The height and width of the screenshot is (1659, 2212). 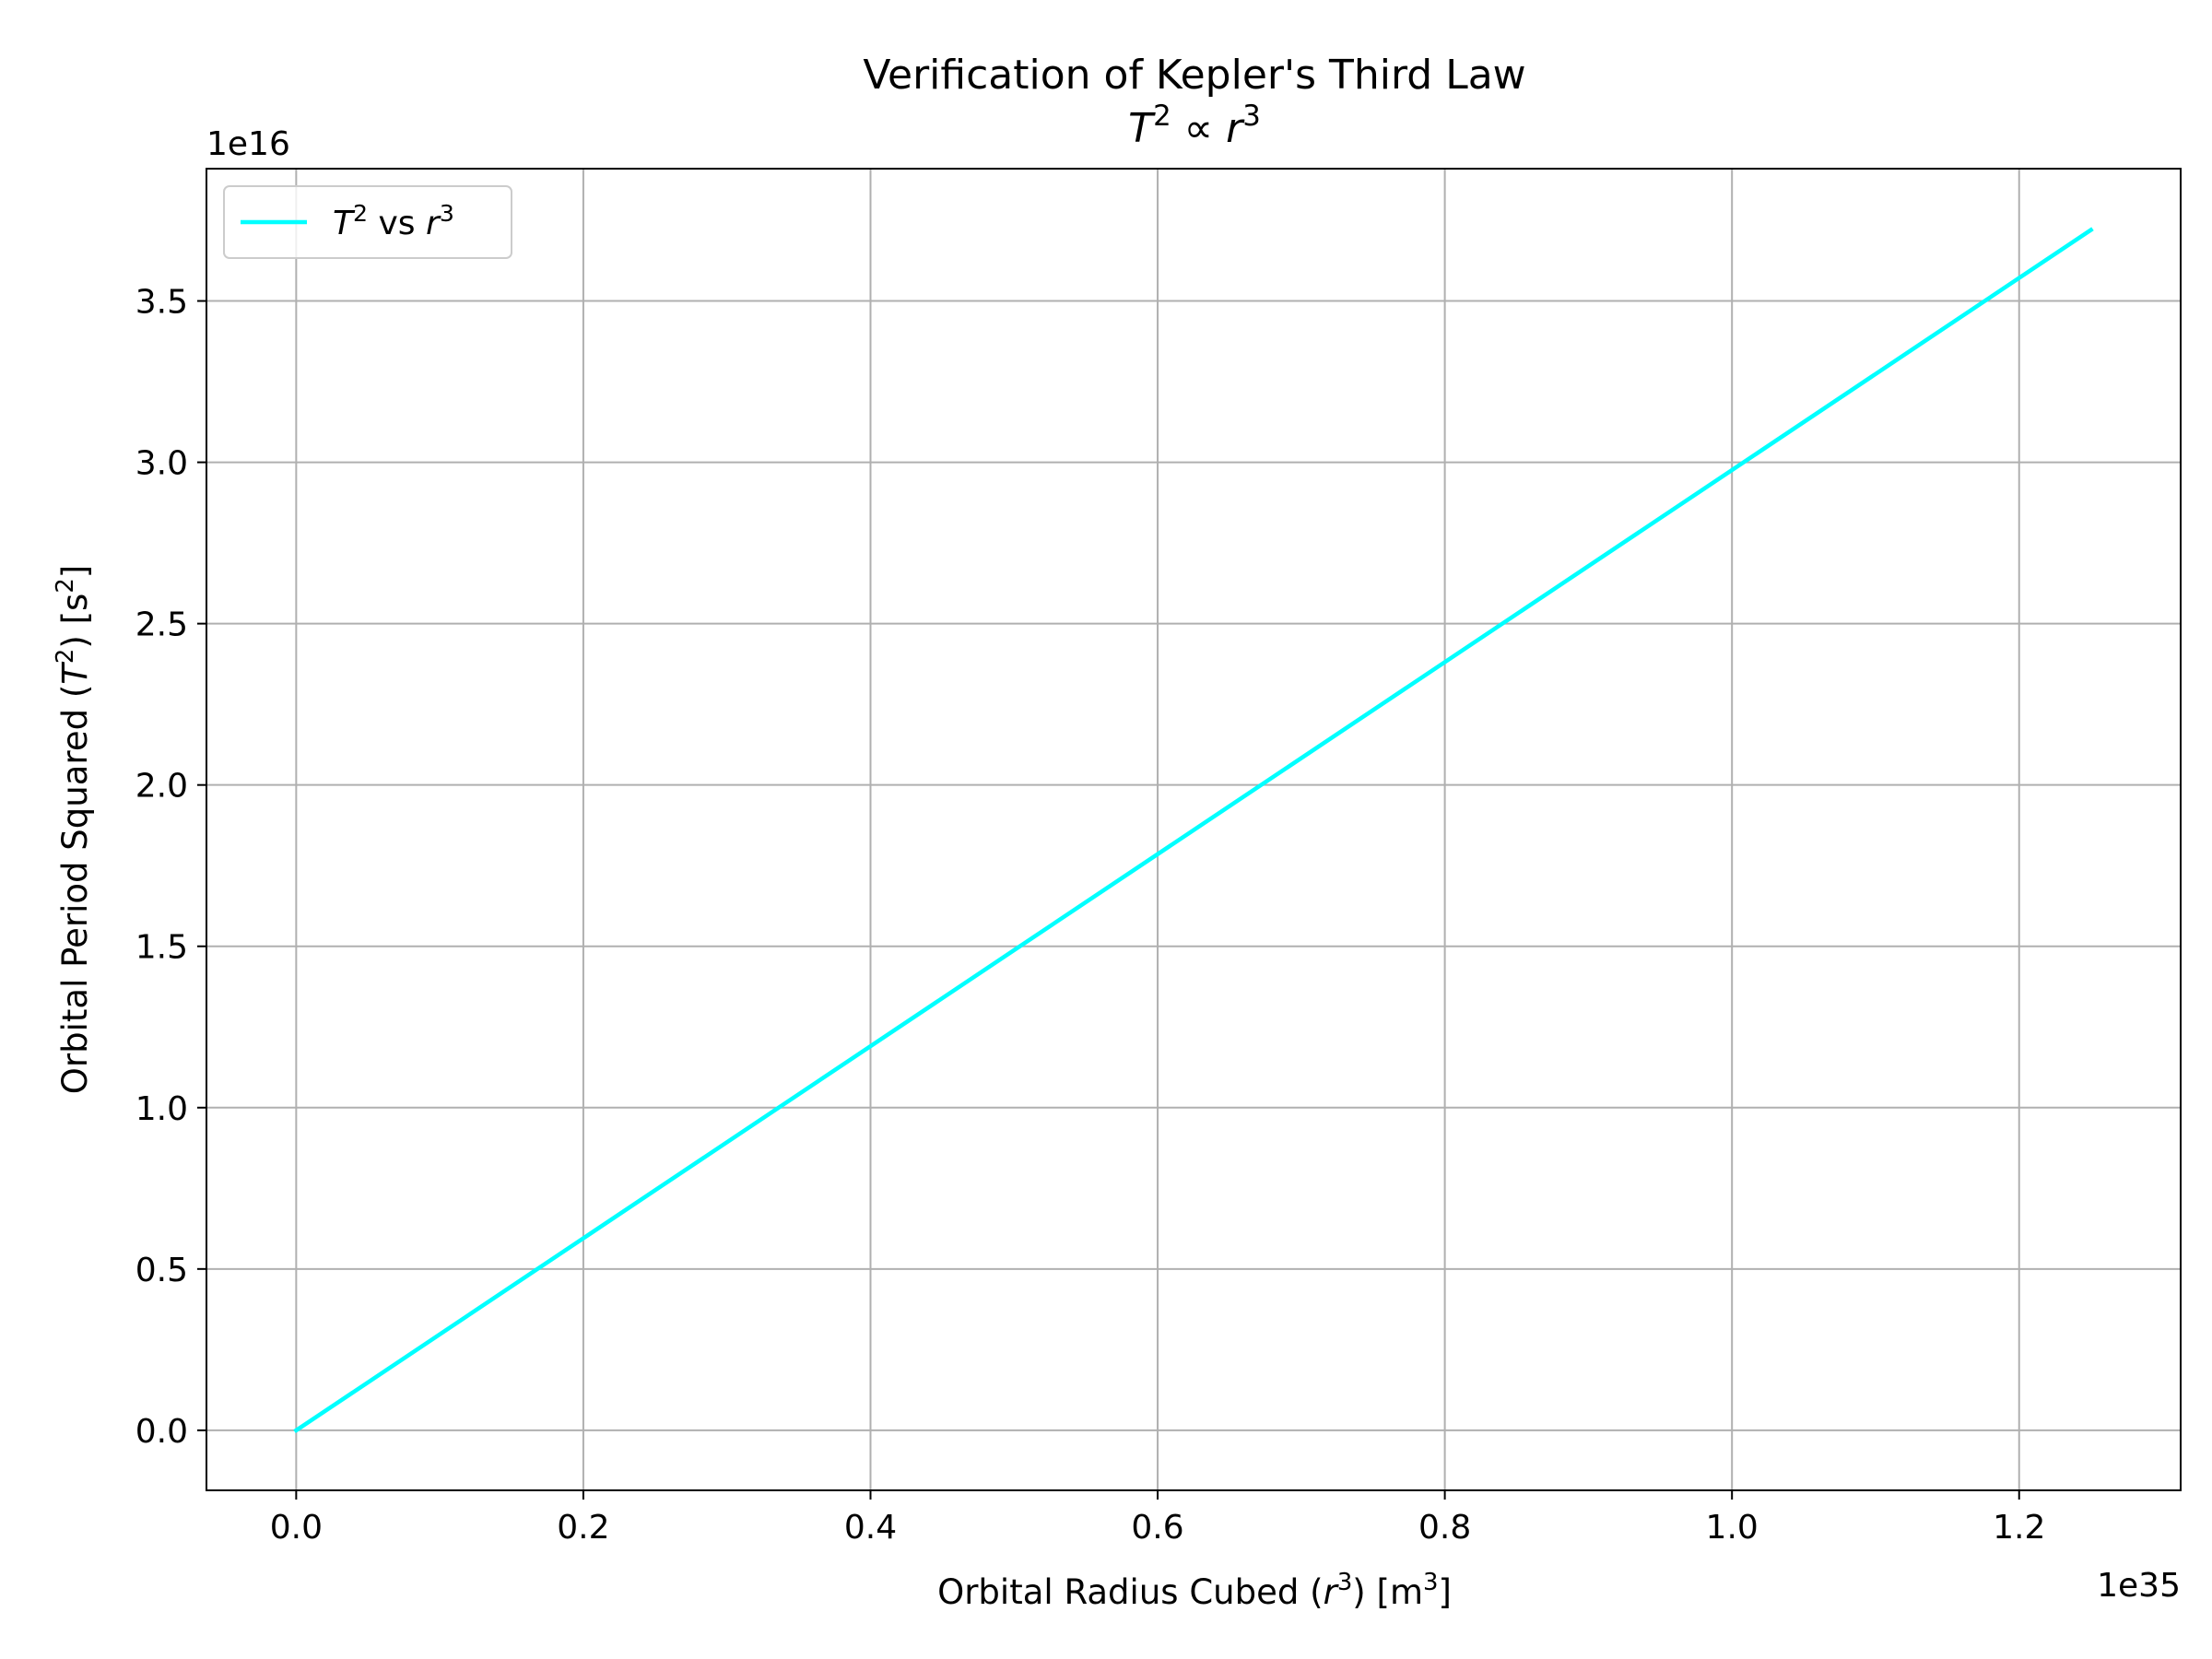 I want to click on legend: T2 vs r3, so click(x=367, y=222).